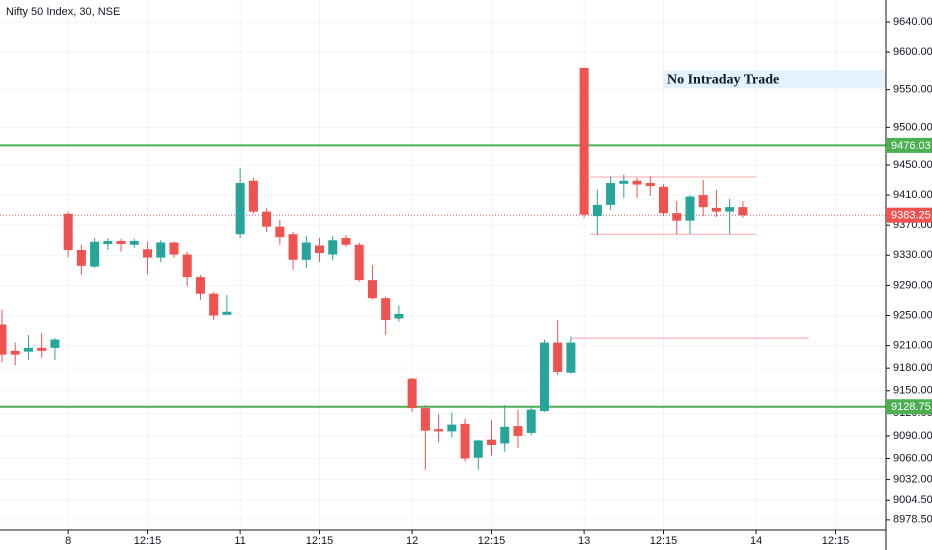  I want to click on y-tick-label: 9004.50, so click(912, 500).